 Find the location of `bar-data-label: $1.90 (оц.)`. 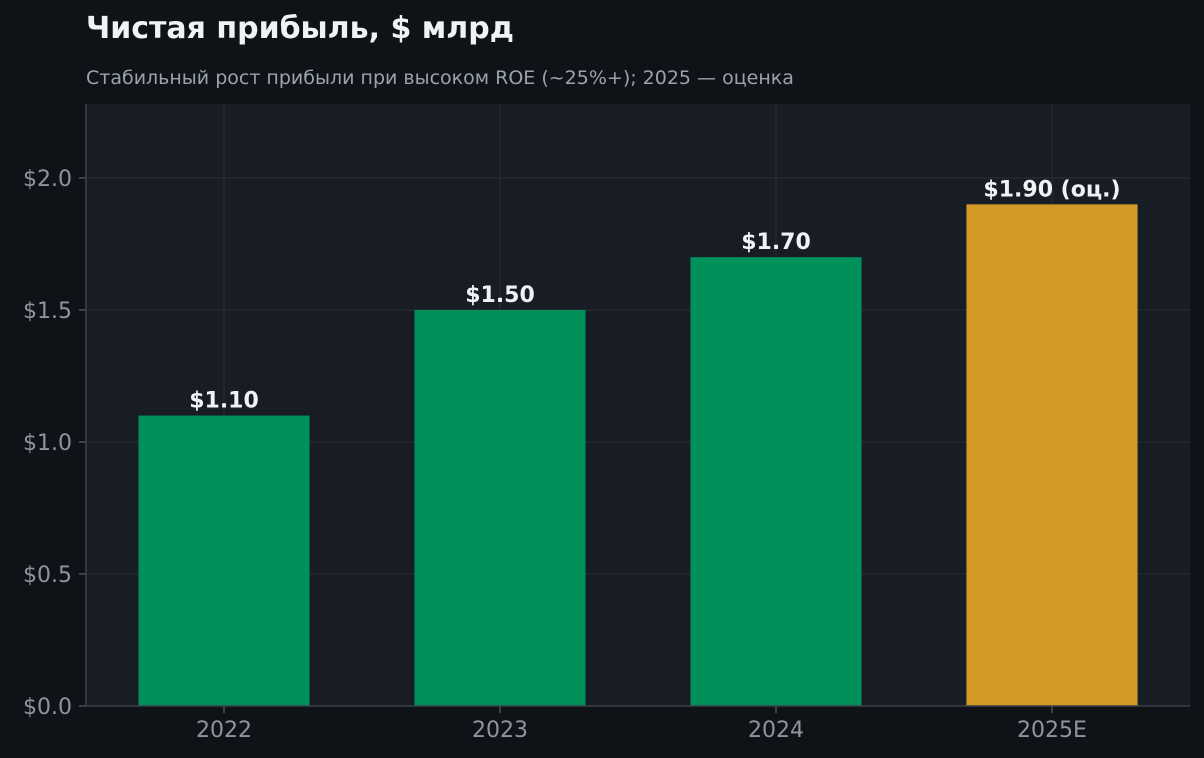

bar-data-label: $1.90 (оц.) is located at coordinates (1051, 189).